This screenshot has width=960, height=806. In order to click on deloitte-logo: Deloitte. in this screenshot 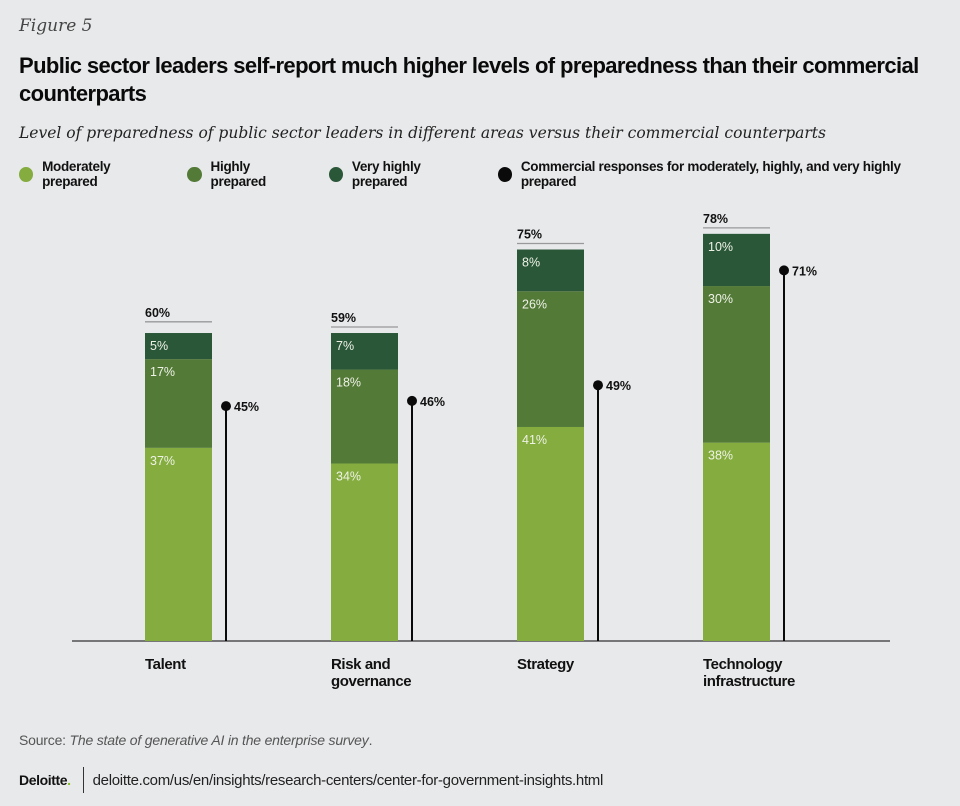, I will do `click(45, 780)`.